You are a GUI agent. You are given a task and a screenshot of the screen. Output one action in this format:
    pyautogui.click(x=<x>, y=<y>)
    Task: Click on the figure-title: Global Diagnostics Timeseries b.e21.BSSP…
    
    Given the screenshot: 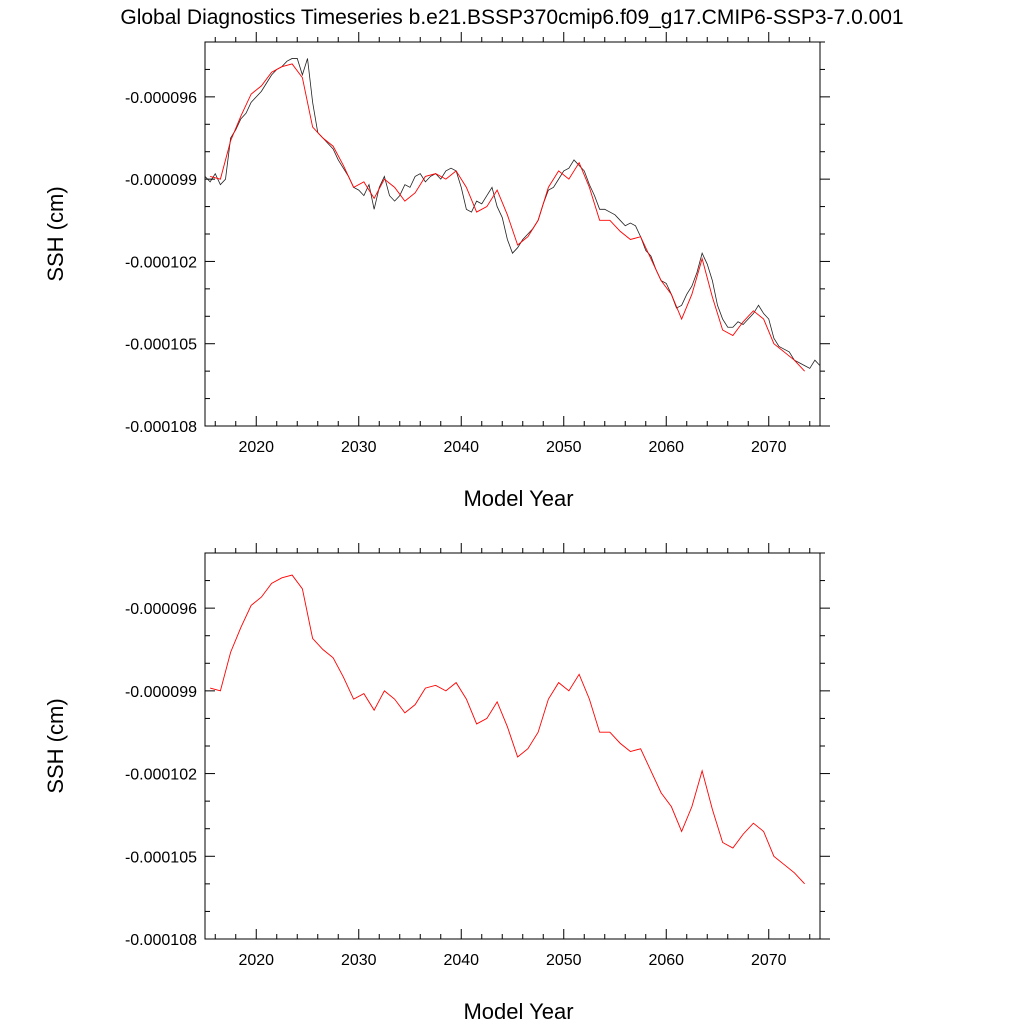 What is the action you would take?
    pyautogui.click(x=511, y=17)
    